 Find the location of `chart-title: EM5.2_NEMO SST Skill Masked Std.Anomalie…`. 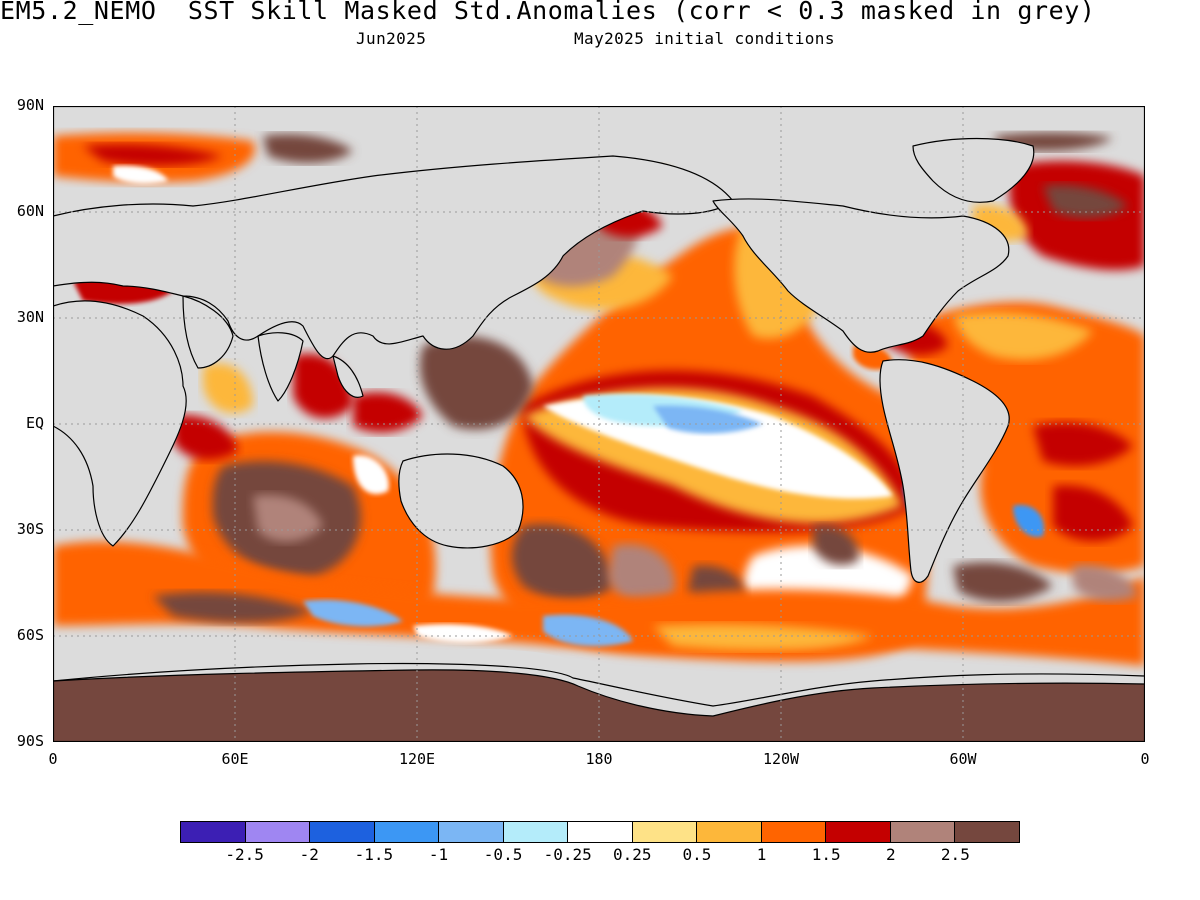

chart-title: EM5.2_NEMO SST Skill Masked Std.Anomalie… is located at coordinates (548, 12).